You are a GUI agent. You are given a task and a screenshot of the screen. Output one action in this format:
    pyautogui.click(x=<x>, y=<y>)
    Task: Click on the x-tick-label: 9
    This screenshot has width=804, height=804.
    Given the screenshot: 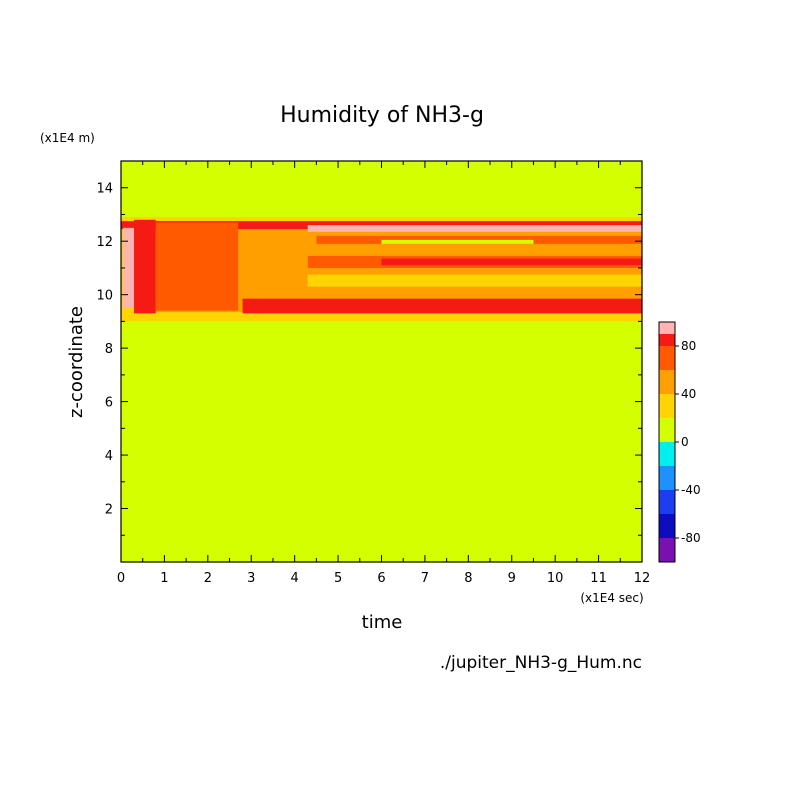 What is the action you would take?
    pyautogui.click(x=512, y=578)
    